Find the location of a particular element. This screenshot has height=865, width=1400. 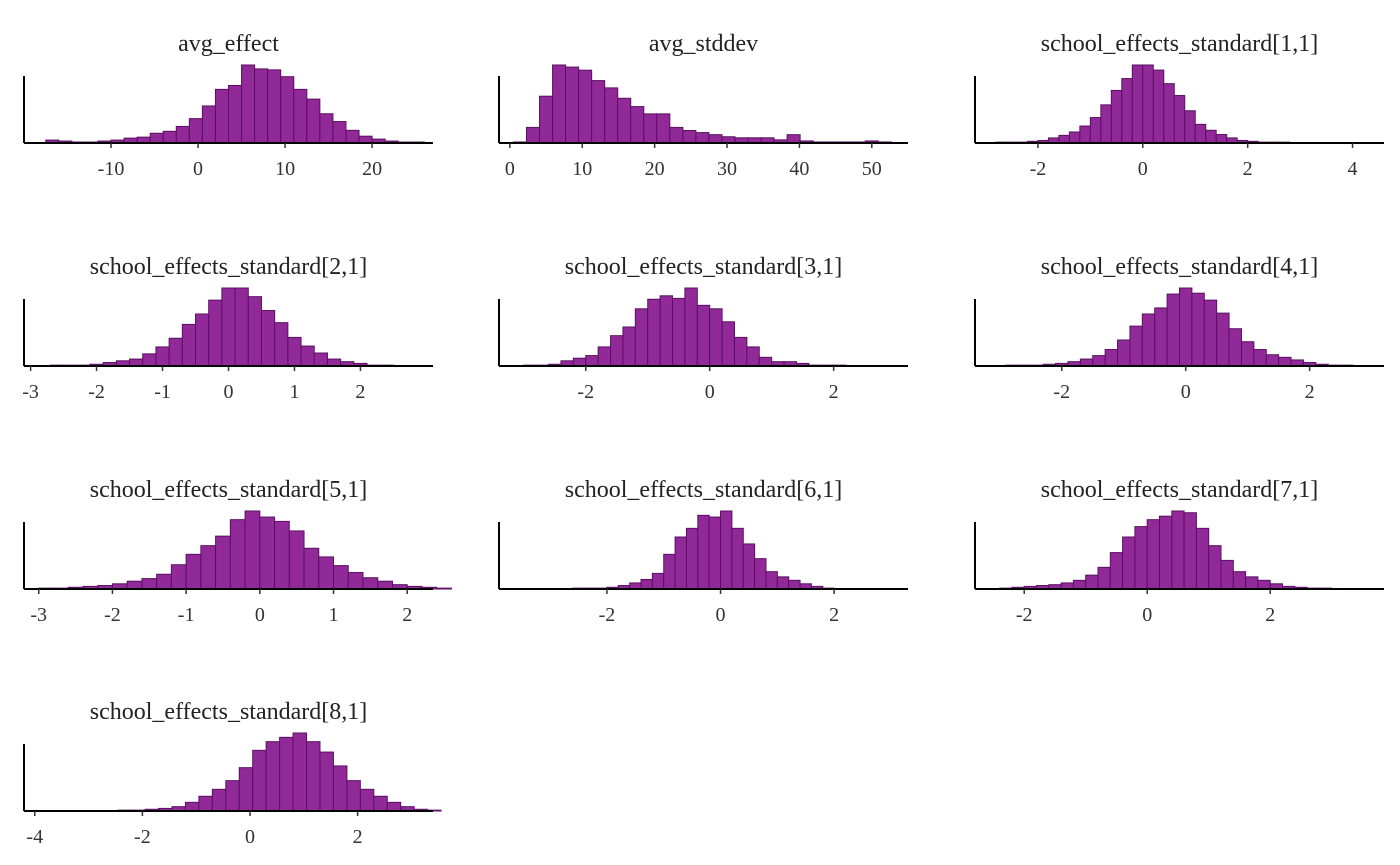

histogram-panel: school_effects_standard[5,1] -3 -2 -1 0 1 2 is located at coordinates (237, 551).